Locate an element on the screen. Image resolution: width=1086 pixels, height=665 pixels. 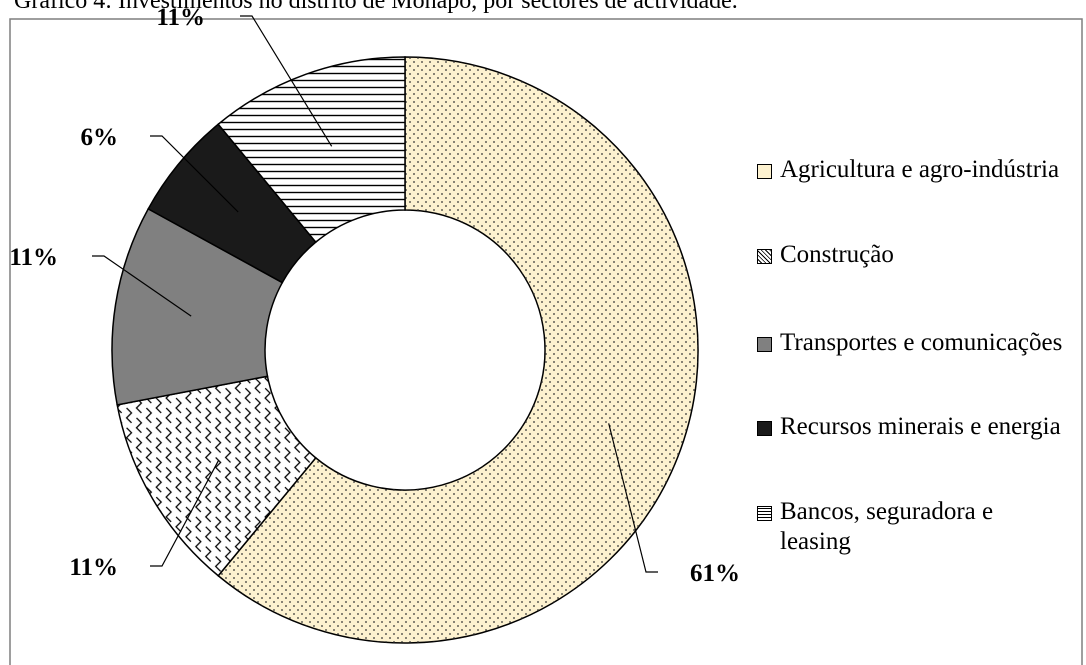
legend-label: Agricultura e agro-indústria is located at coordinates (920, 169).